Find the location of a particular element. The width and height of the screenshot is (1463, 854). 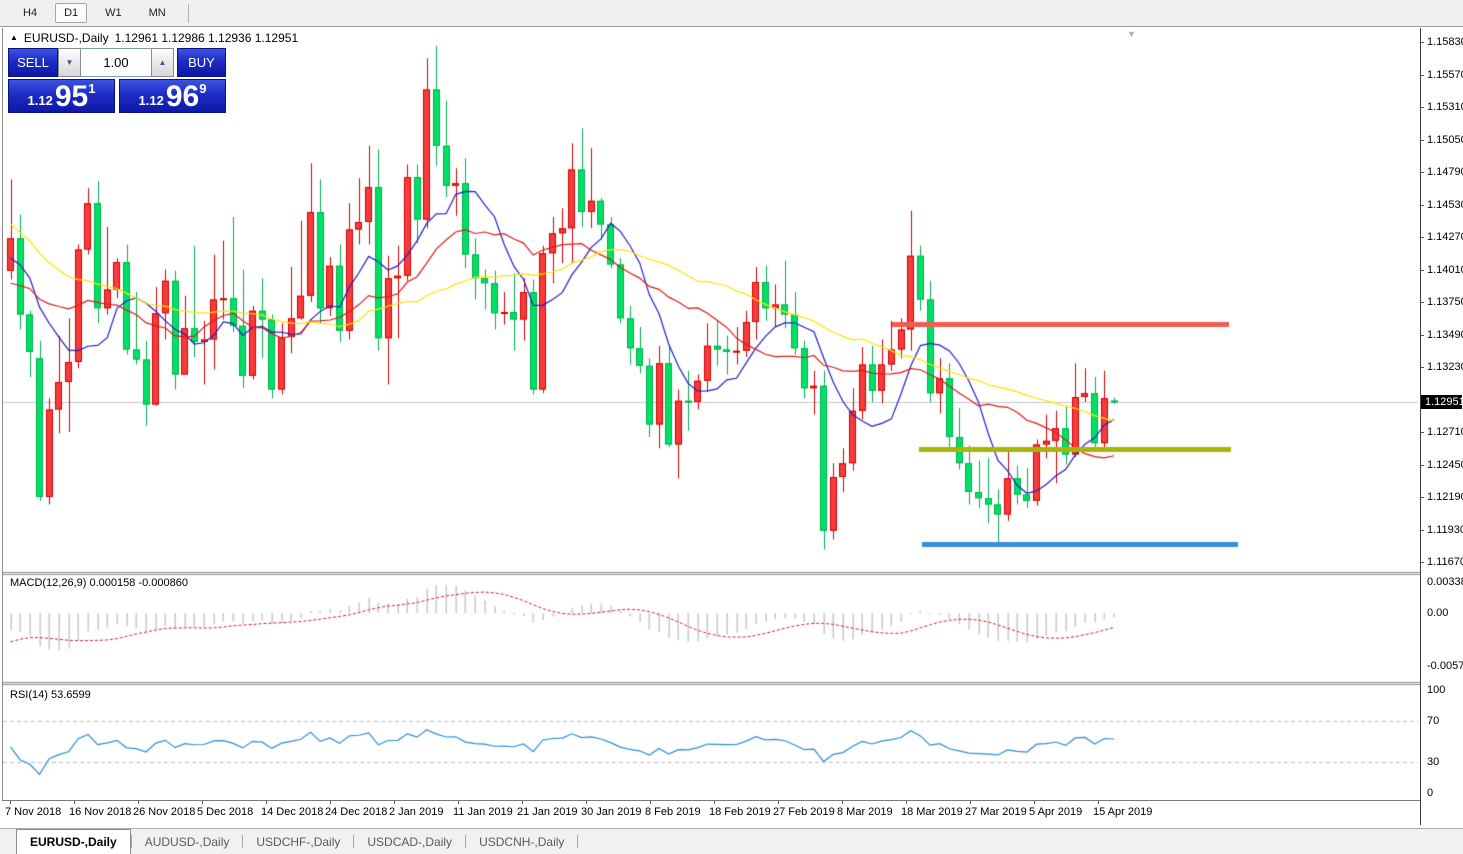

date-tick-label: 15 Apr 2019 is located at coordinates (1123, 812).